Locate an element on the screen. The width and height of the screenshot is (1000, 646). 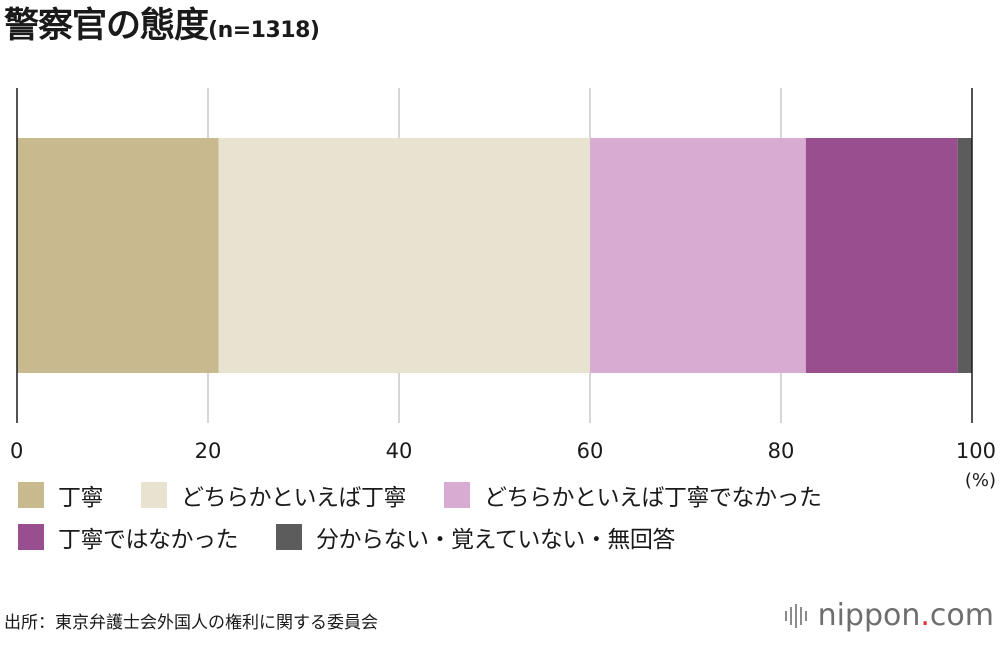
legend-row: 丁寧ではなかった 分からない・覚えていない・無回答 is located at coordinates (505, 537).